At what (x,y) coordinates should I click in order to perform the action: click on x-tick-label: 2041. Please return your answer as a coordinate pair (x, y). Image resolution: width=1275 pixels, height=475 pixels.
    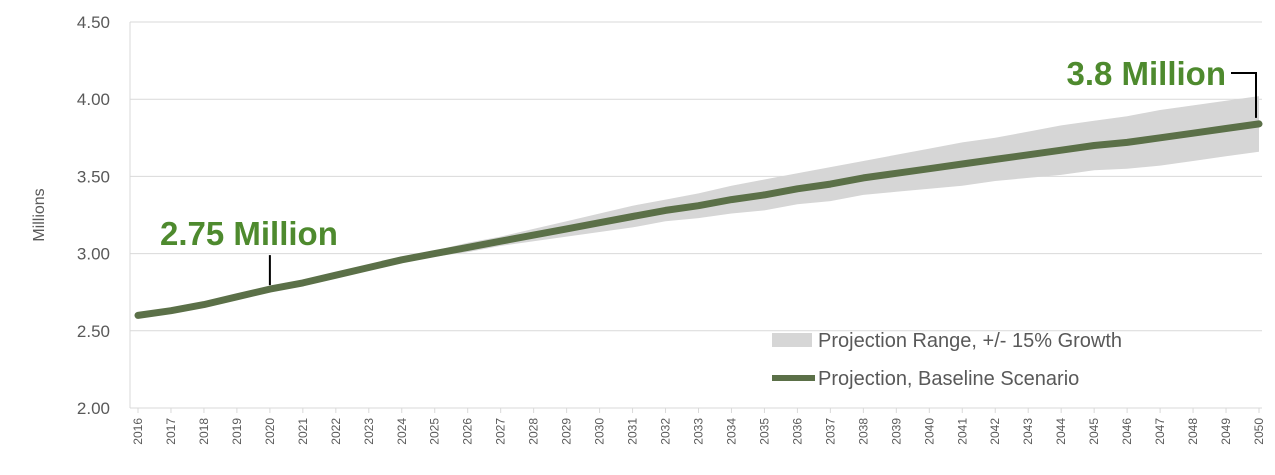
    Looking at the image, I should click on (962, 431).